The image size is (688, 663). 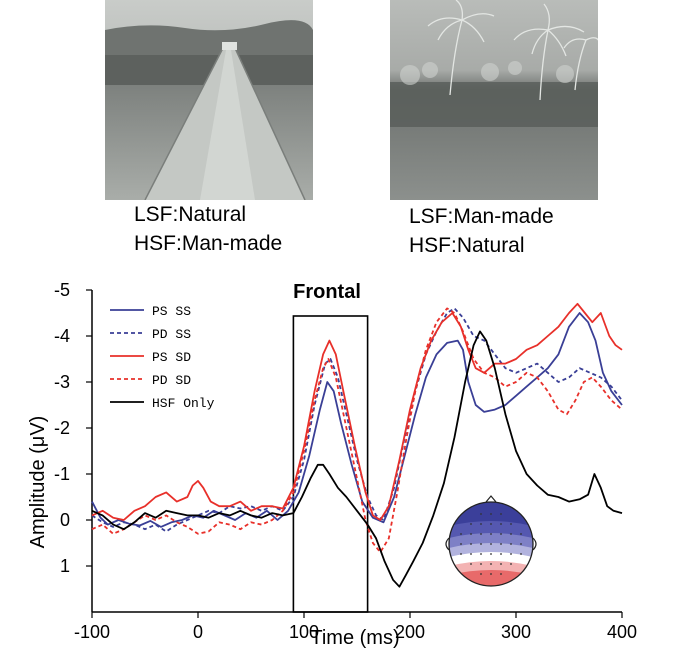 I want to click on caption-left-line-1: LSF:Natural, so click(x=190, y=214).